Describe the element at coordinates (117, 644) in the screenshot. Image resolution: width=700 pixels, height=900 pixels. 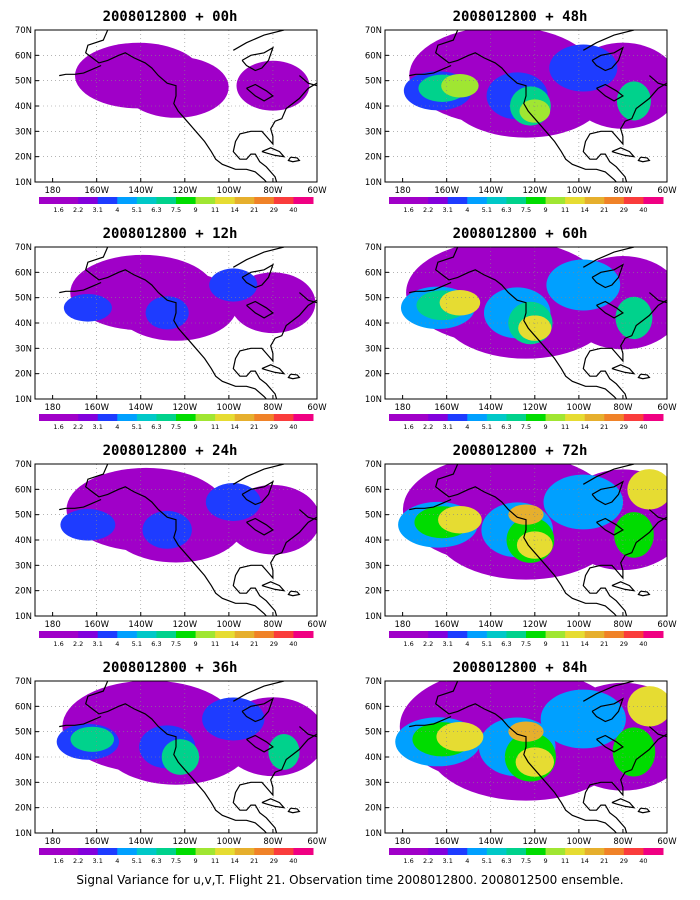
I see `colorbar-label: 4` at that location.